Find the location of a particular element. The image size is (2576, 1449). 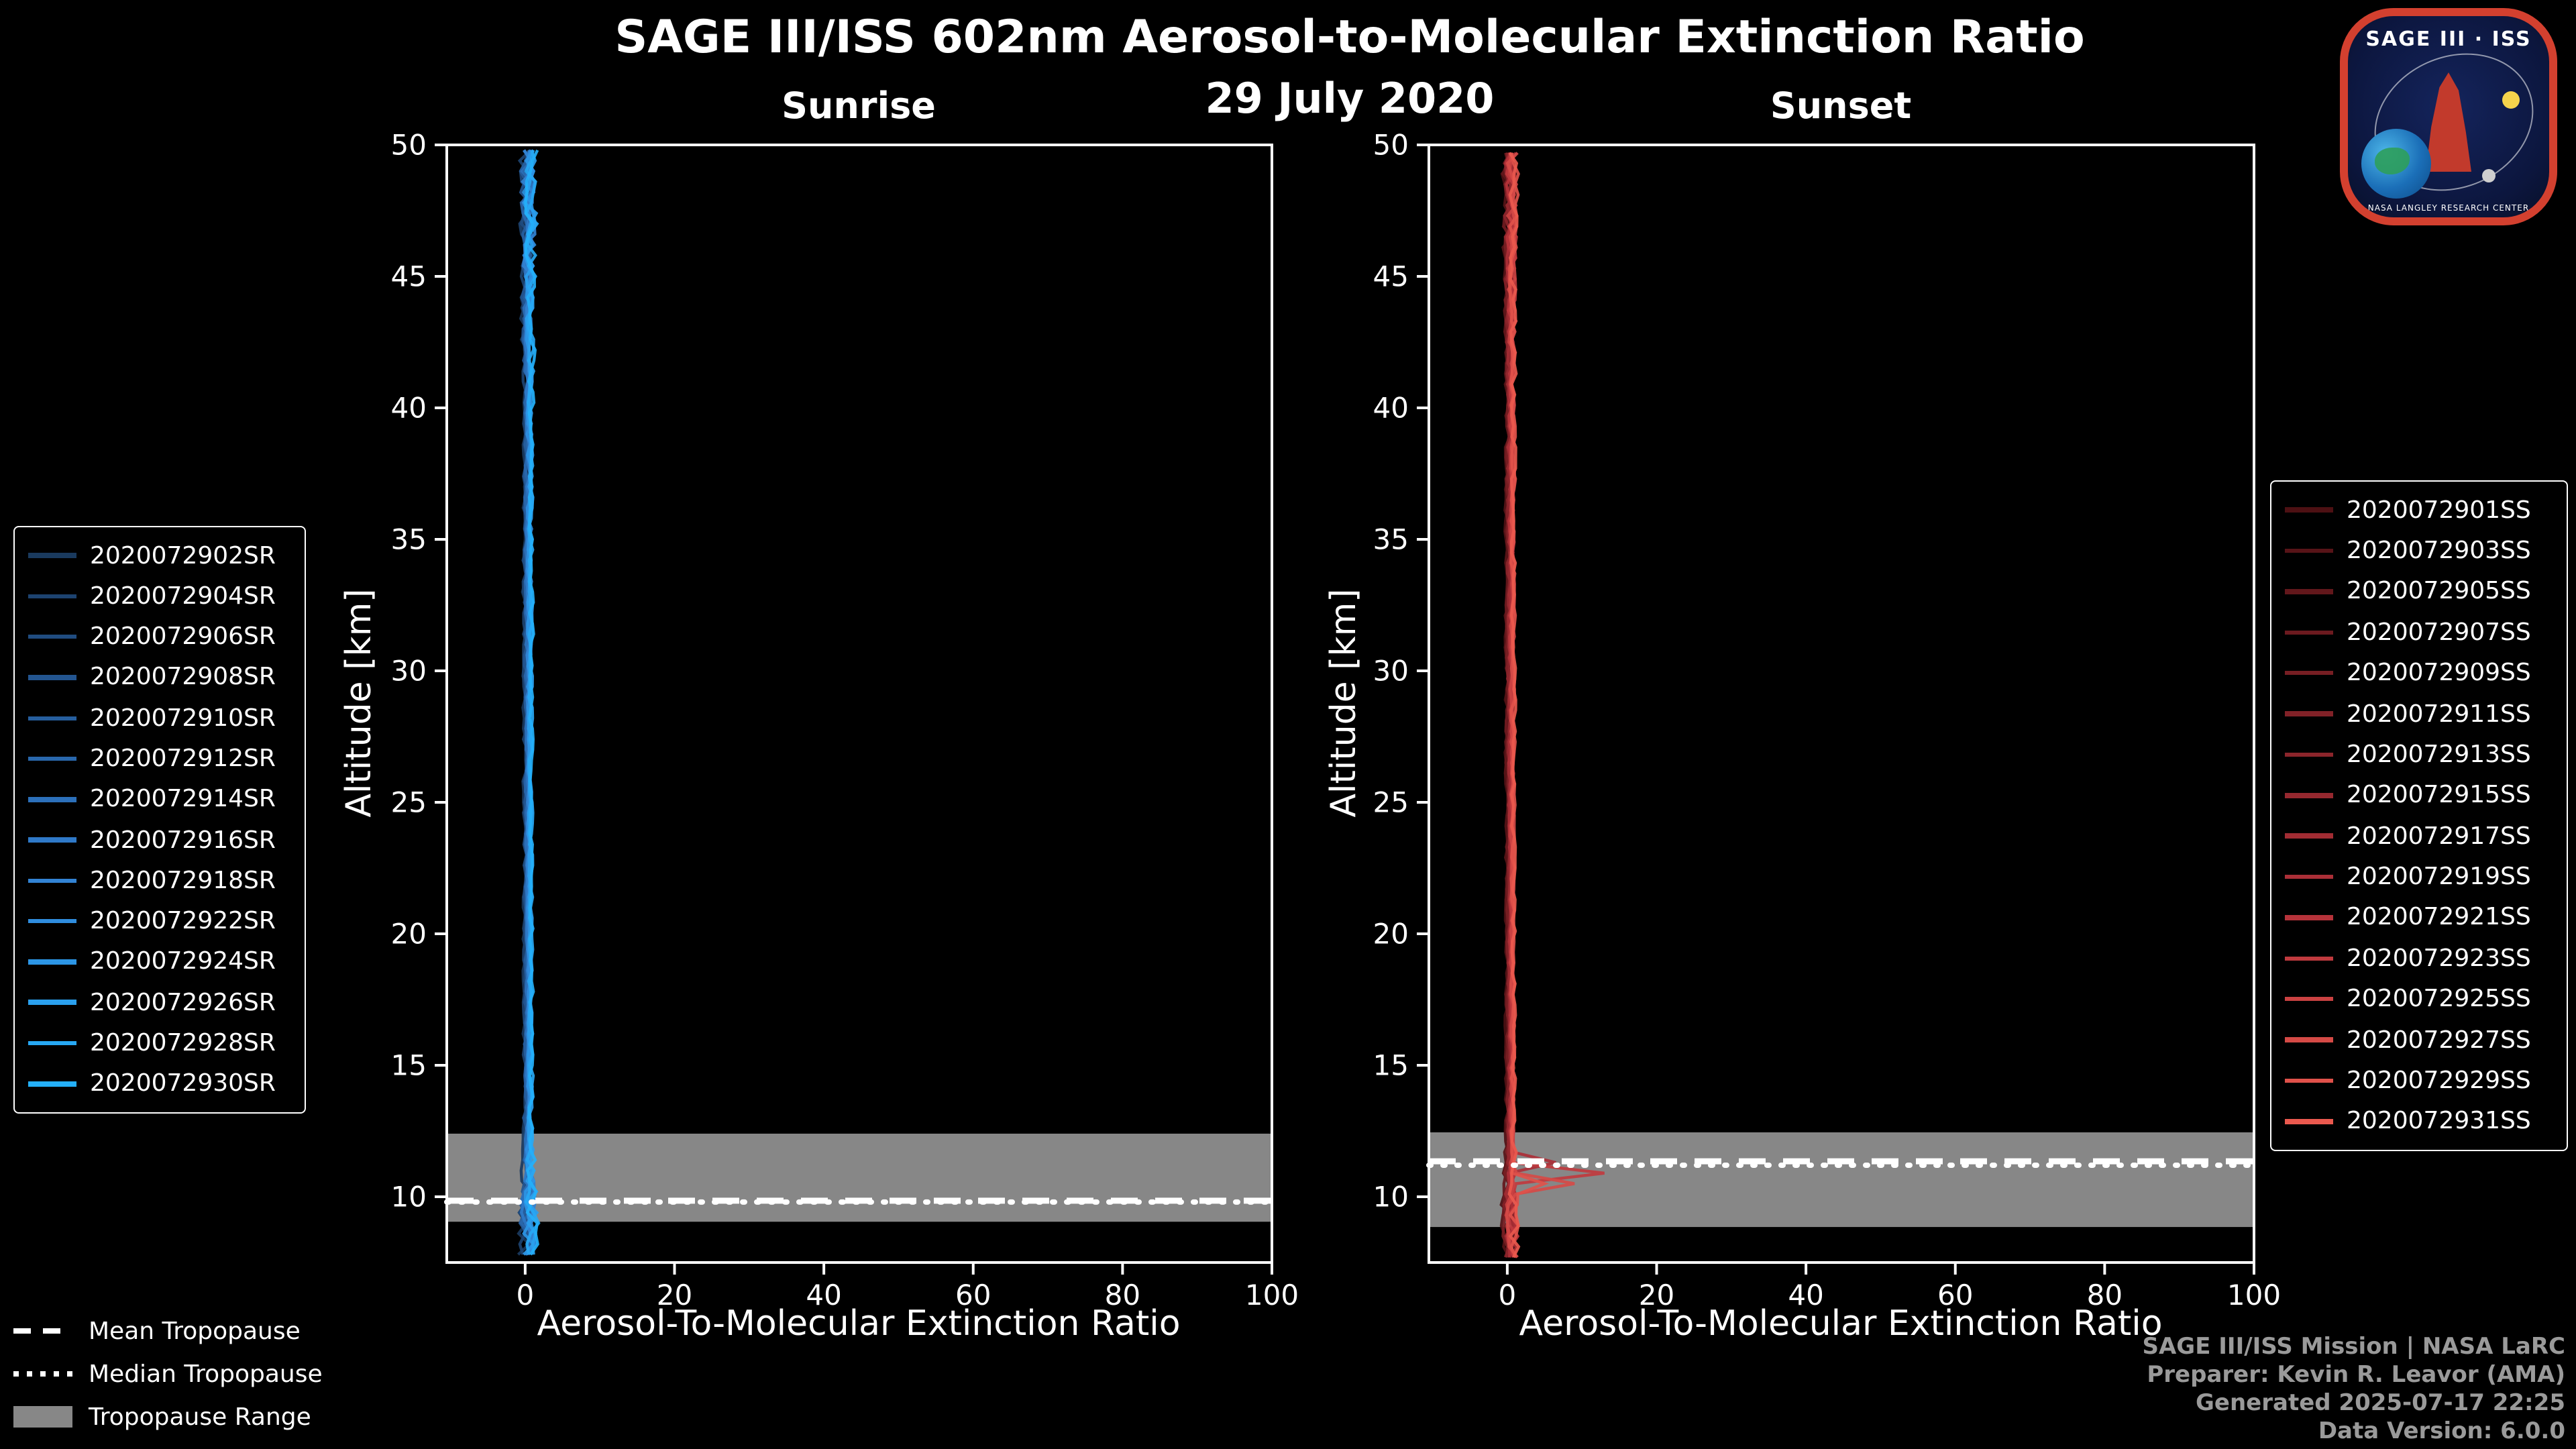

svg-text: 60 is located at coordinates (1955, 1295).